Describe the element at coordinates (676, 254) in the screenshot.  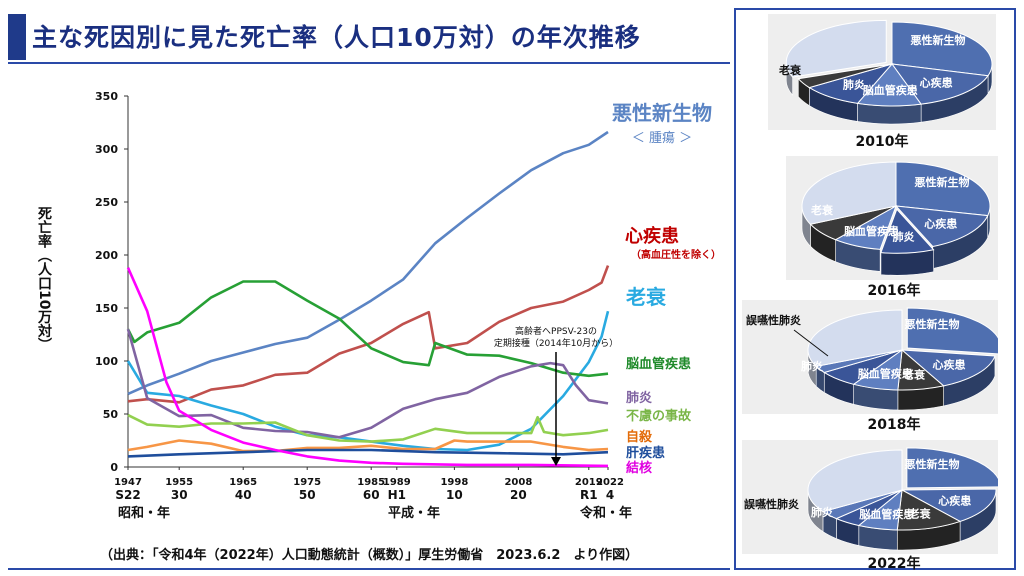
I see `label-heart-sub: （高血圧性を除く）` at that location.